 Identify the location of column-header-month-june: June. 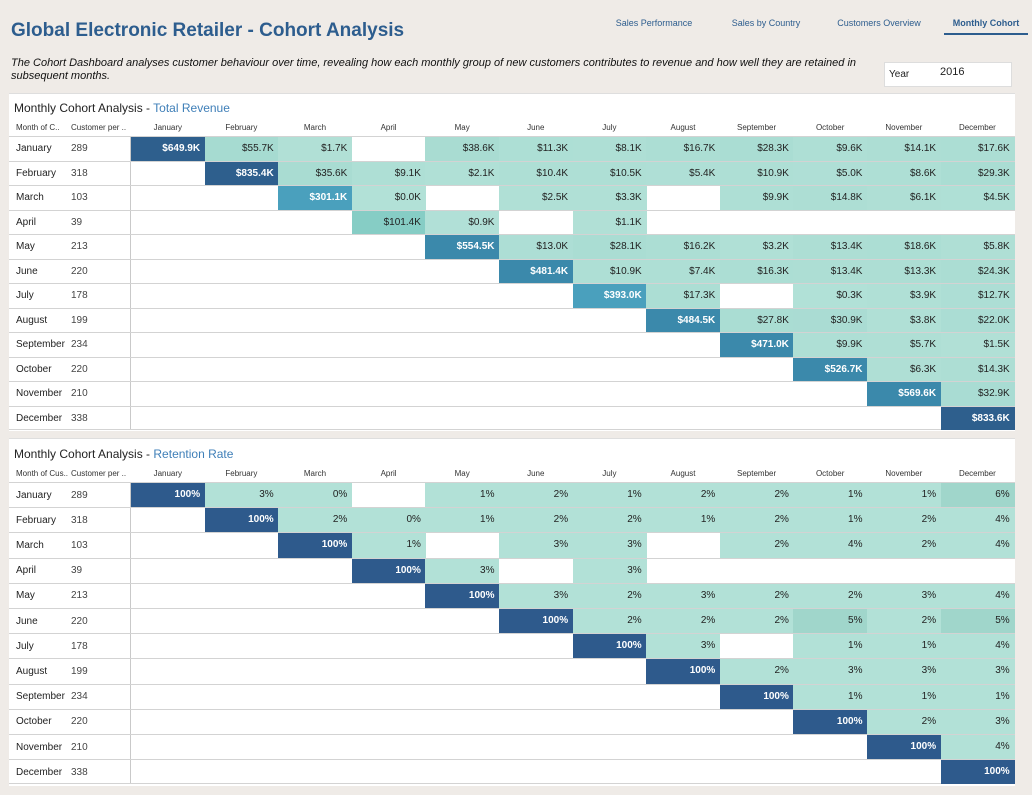
(536, 127).